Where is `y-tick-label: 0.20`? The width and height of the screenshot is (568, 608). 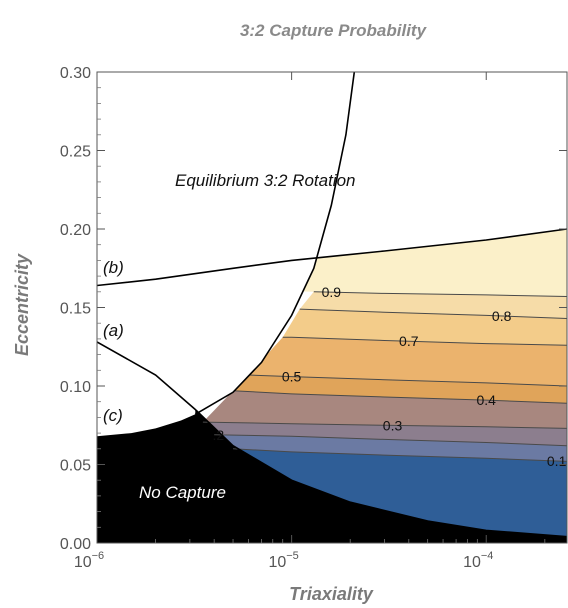
y-tick-label: 0.20 is located at coordinates (75, 230).